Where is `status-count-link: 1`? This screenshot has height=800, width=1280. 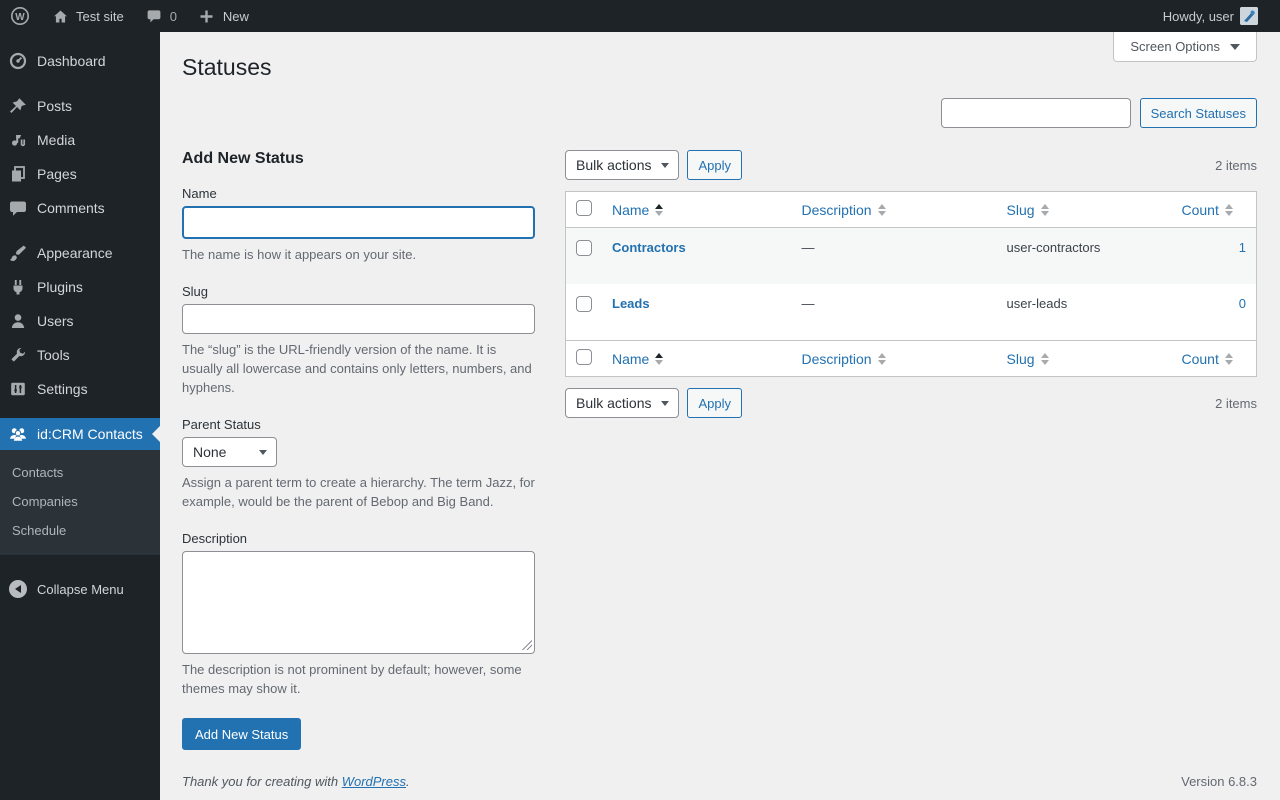
status-count-link: 1 is located at coordinates (1242, 247).